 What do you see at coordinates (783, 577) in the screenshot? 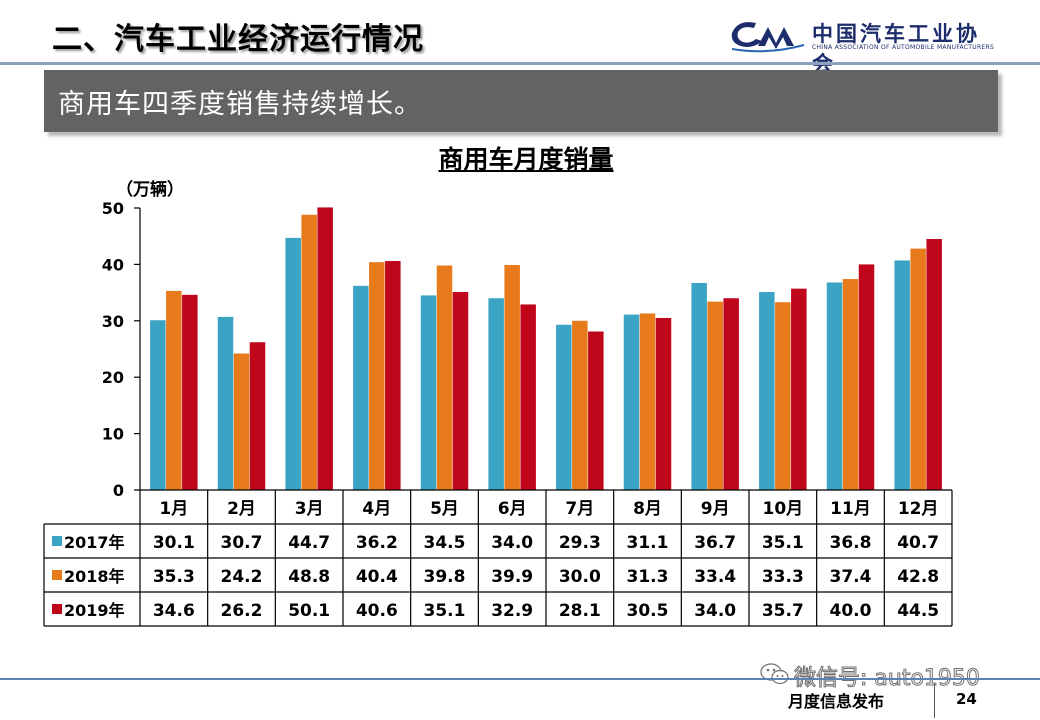
I see `data-table-value: 33.3` at bounding box center [783, 577].